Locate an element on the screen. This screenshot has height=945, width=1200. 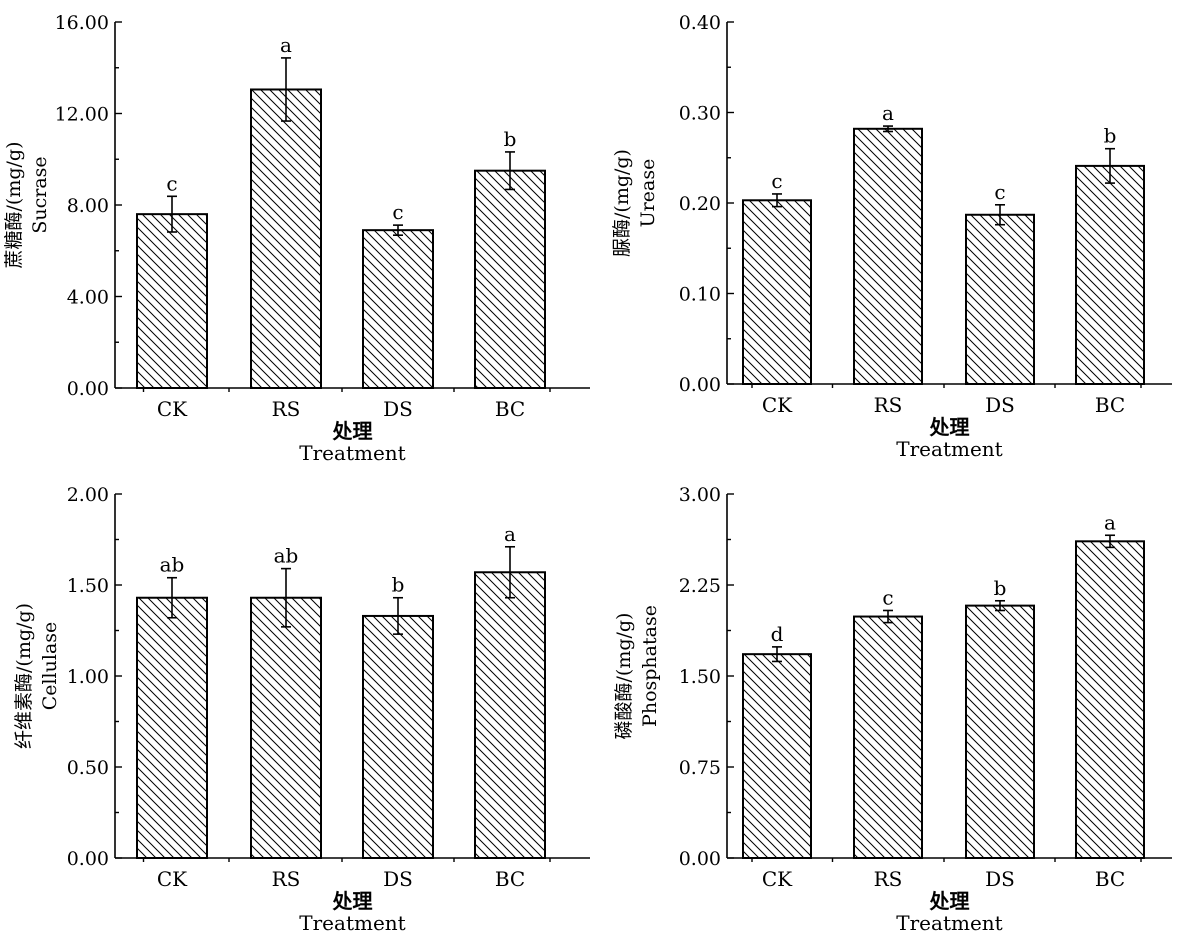
y-tick-label: 2.25 is located at coordinates (700, 586).